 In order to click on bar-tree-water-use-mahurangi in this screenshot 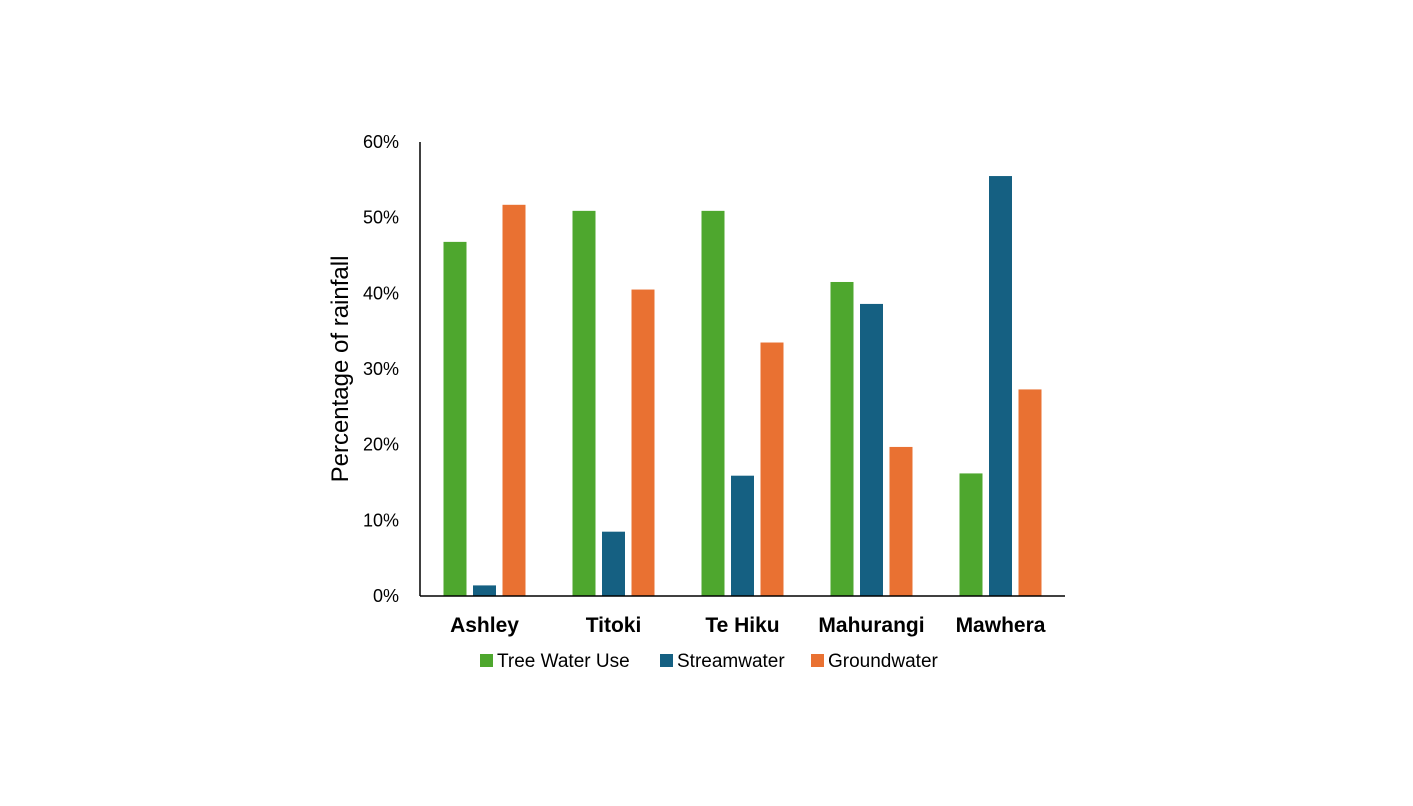, I will do `click(842, 438)`.